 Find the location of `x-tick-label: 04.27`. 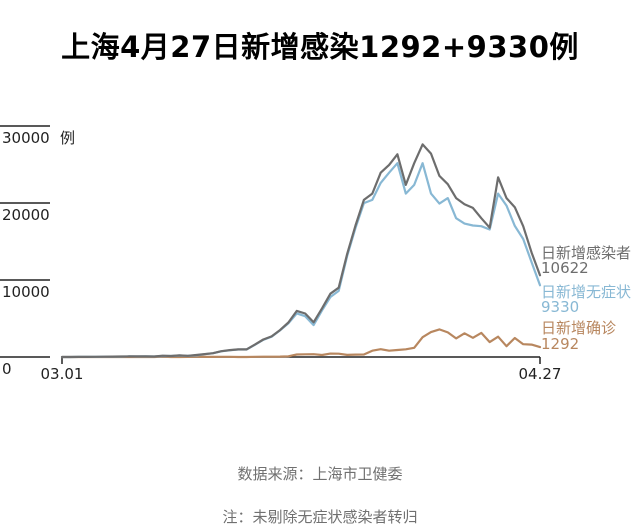

x-tick-label: 04.27 is located at coordinates (540, 374).